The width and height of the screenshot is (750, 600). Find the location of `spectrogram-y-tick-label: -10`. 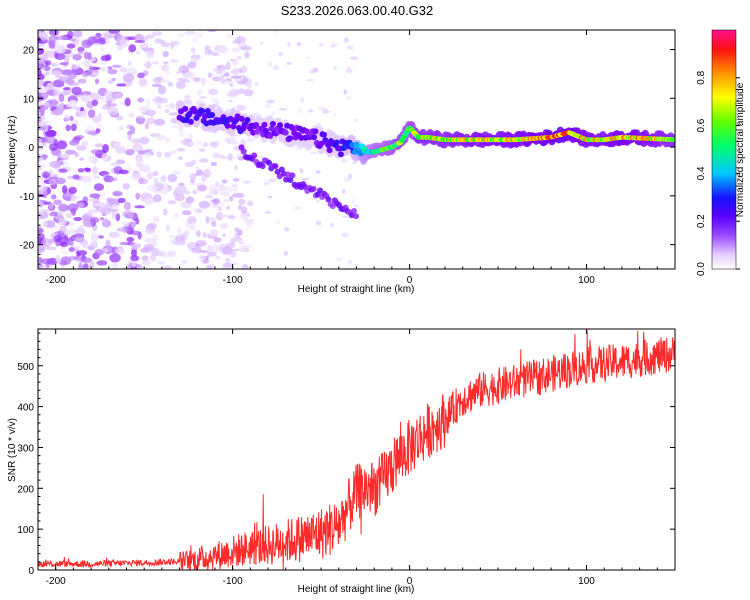

spectrogram-y-tick-label: -10 is located at coordinates (27, 197).